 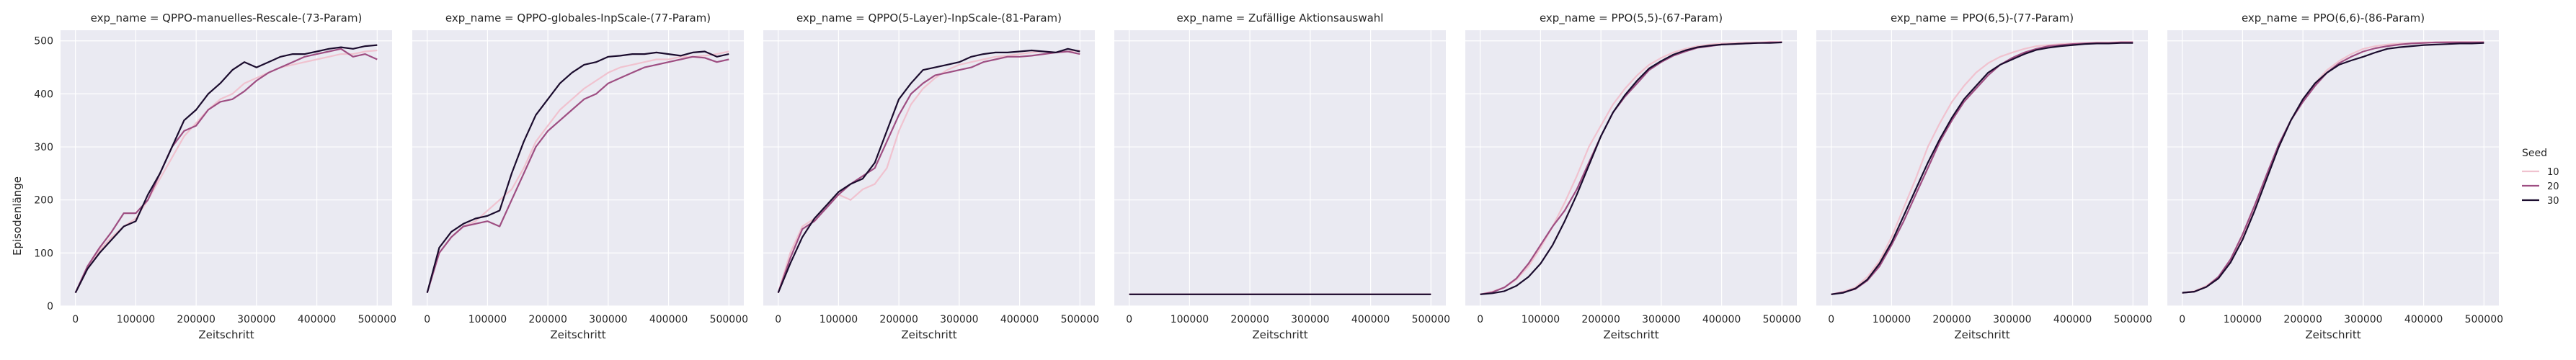 I want to click on y-tick-label: 200, so click(x=43, y=201).